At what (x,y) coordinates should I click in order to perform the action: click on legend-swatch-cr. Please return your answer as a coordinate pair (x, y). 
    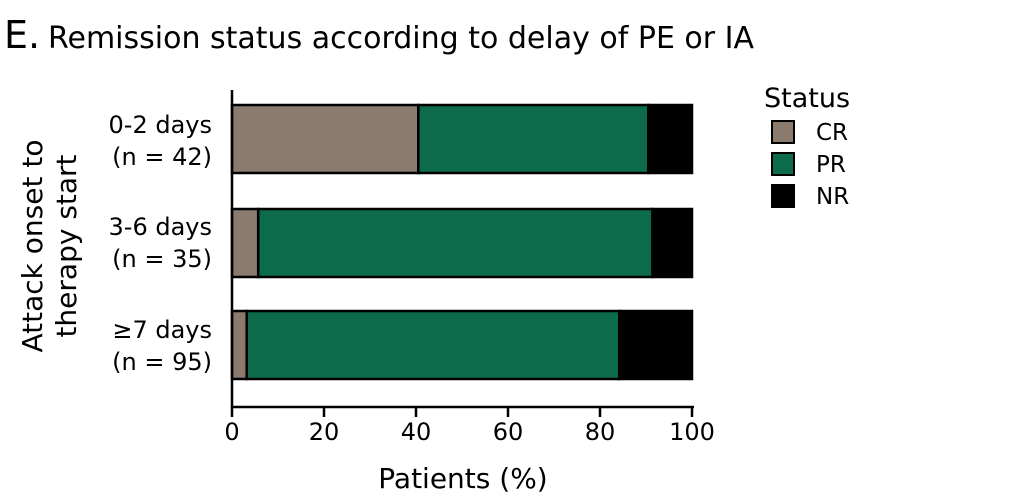
    Looking at the image, I should click on (783, 132).